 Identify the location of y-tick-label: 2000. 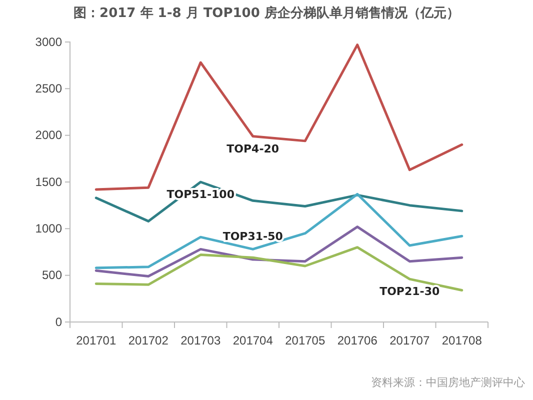
(48, 135).